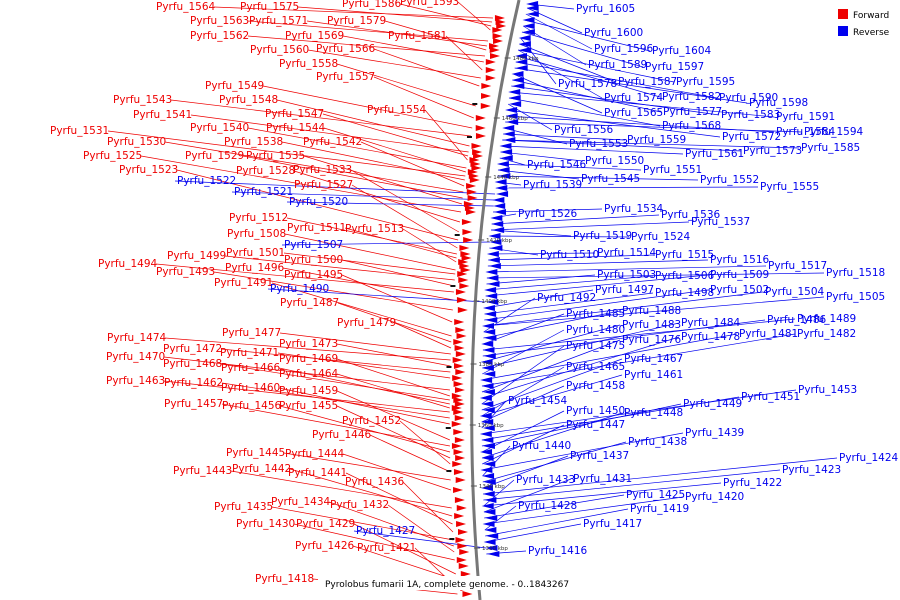 The image size is (900, 600). What do you see at coordinates (595, 346) in the screenshot?
I see `reverse-feature-label: Pyrfu_1475` at bounding box center [595, 346].